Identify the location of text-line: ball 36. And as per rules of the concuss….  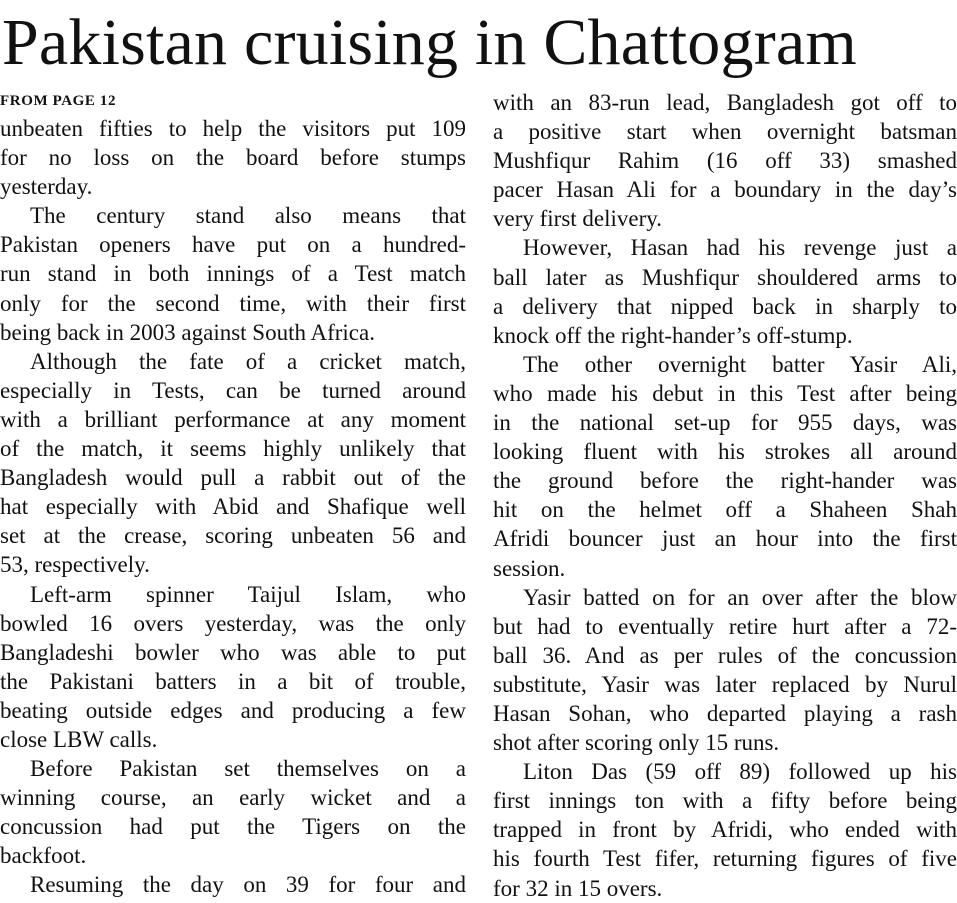
(725, 655).